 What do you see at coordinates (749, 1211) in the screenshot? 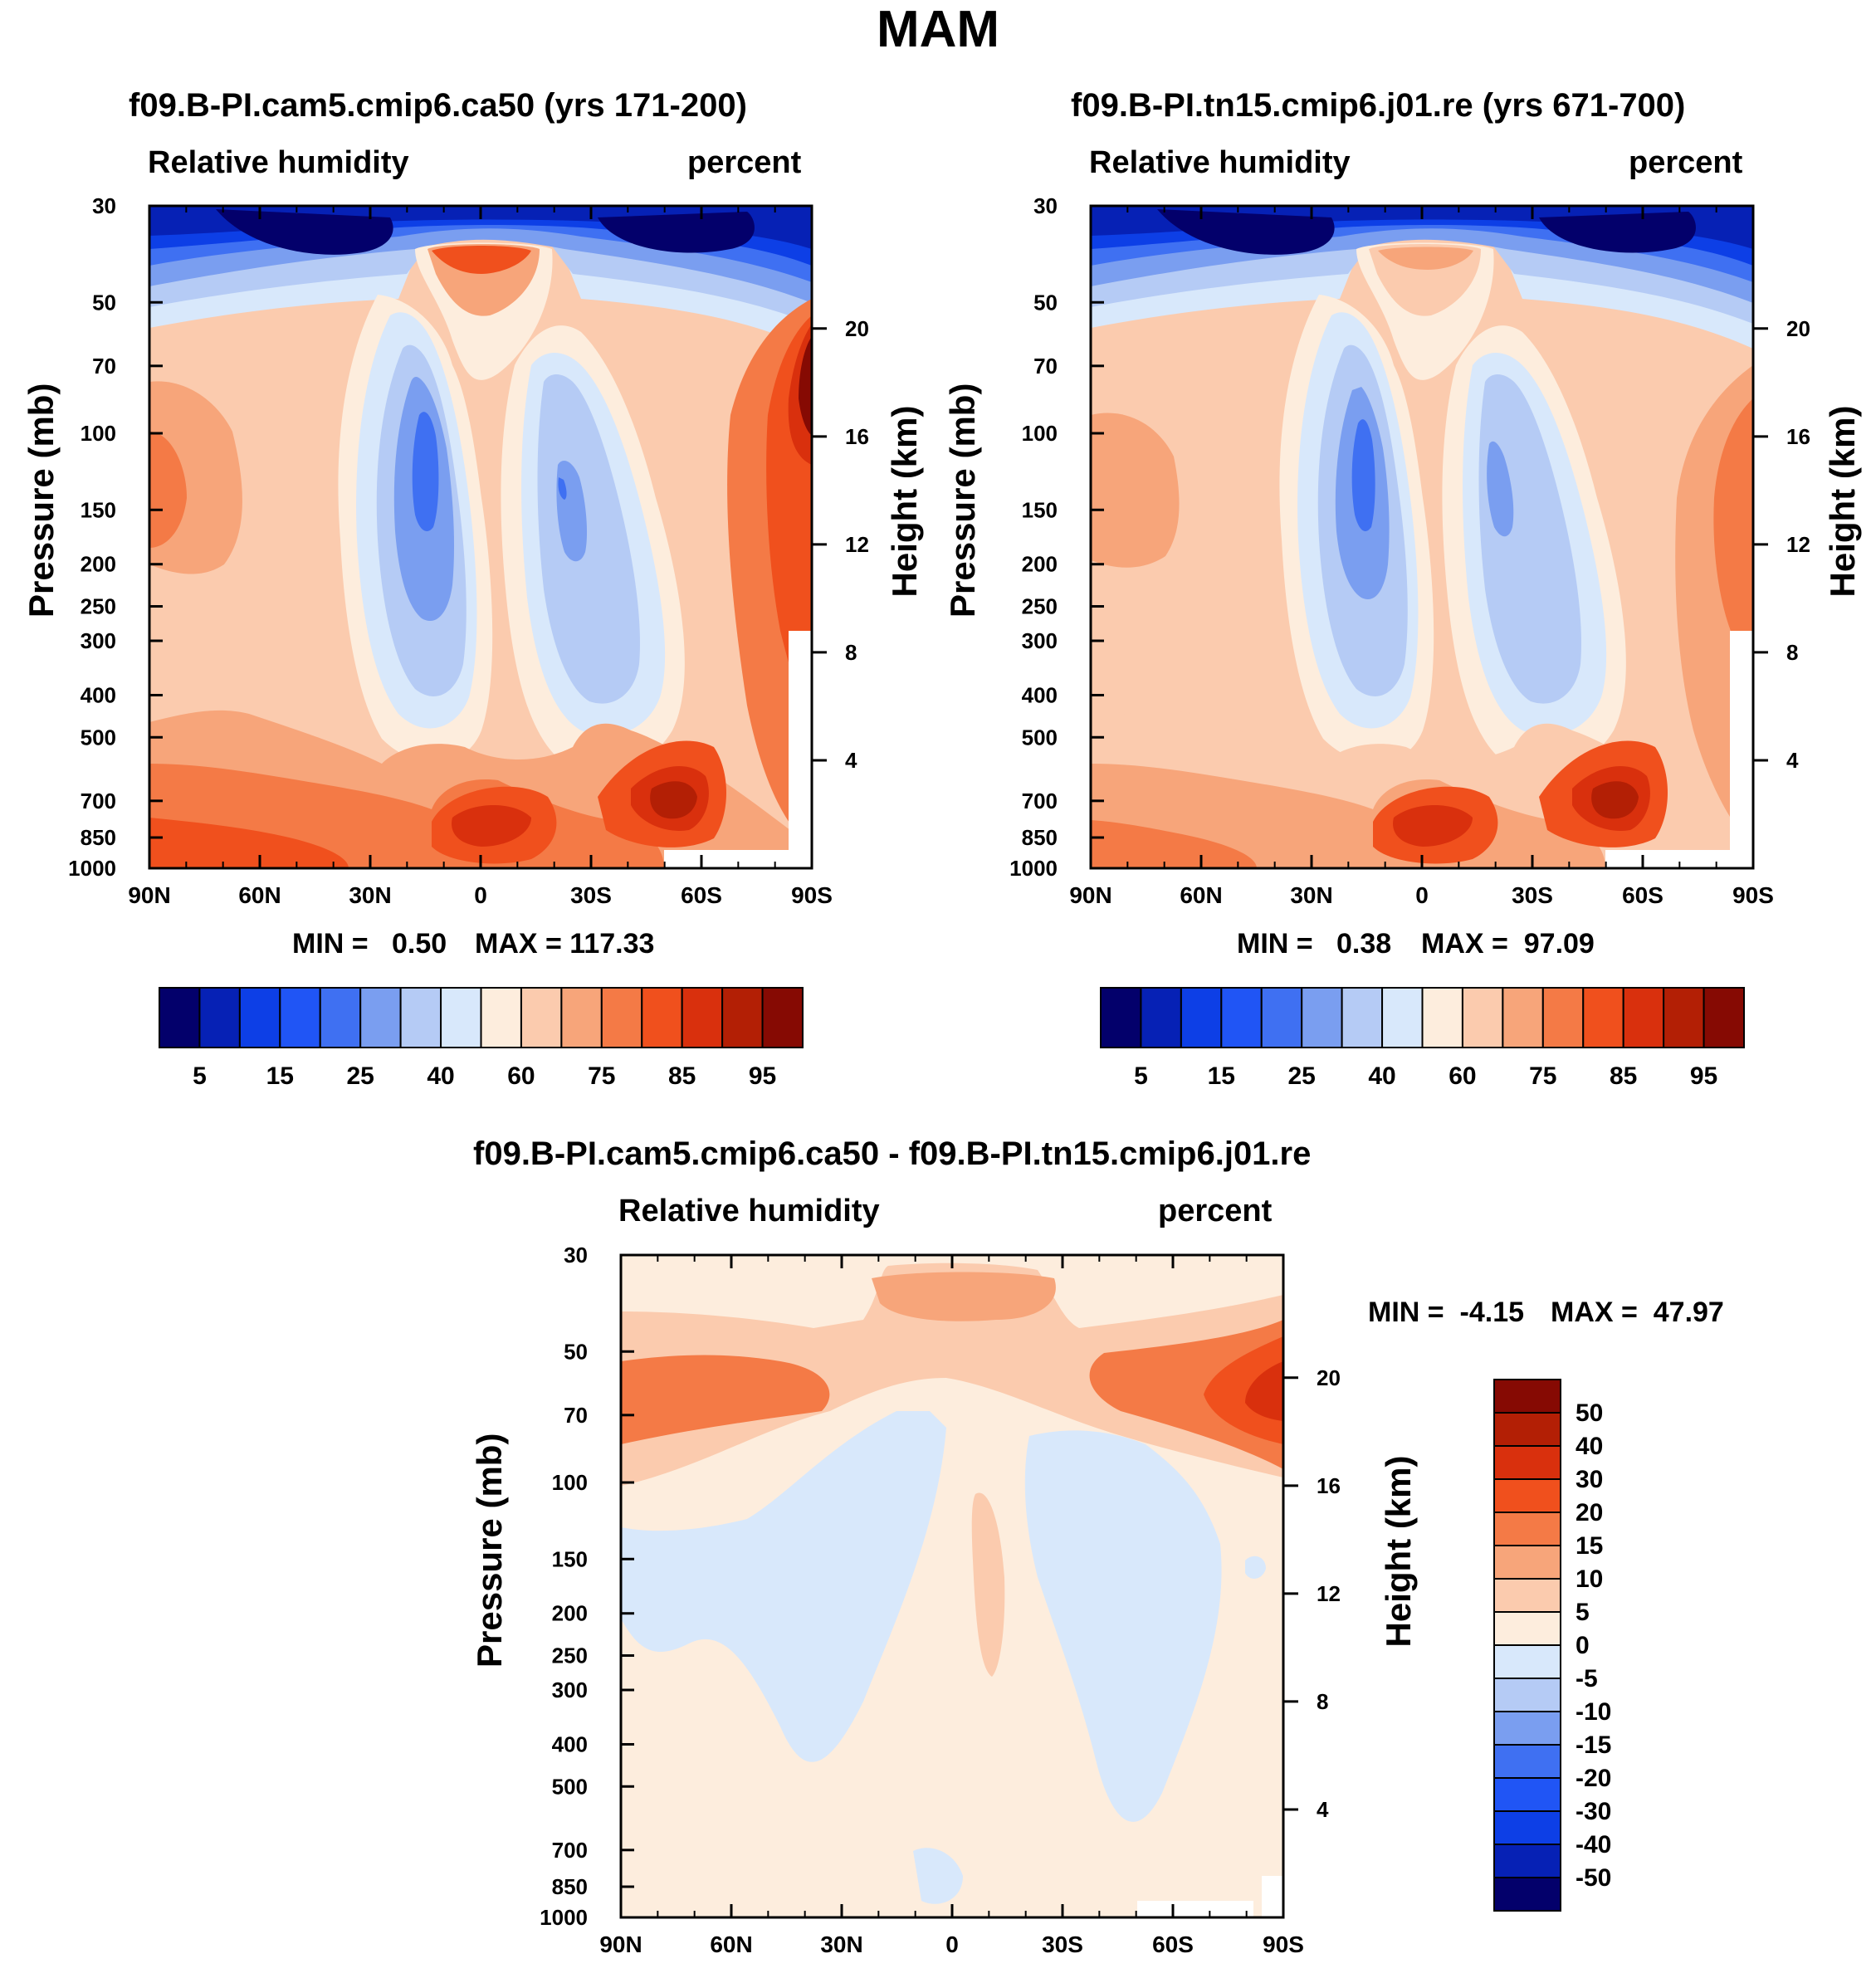
I see `panel-3-variable: Relative humidity` at bounding box center [749, 1211].